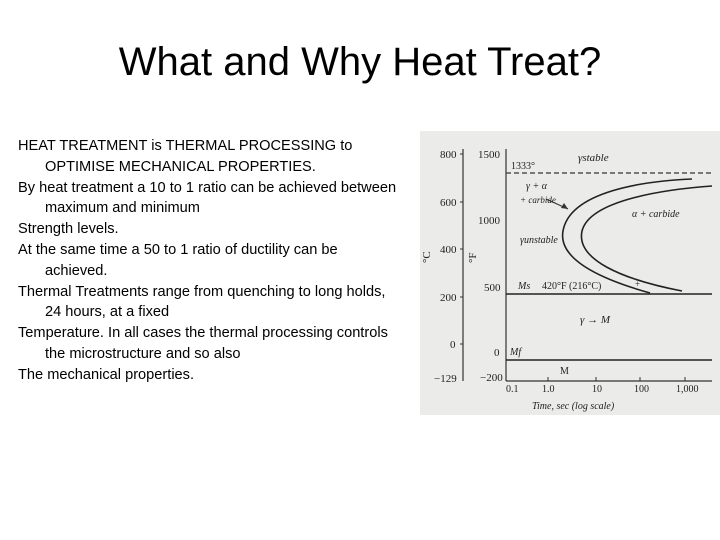  Describe the element at coordinates (497, 353) in the screenshot. I see `fahrenheit-tick: 0` at that location.